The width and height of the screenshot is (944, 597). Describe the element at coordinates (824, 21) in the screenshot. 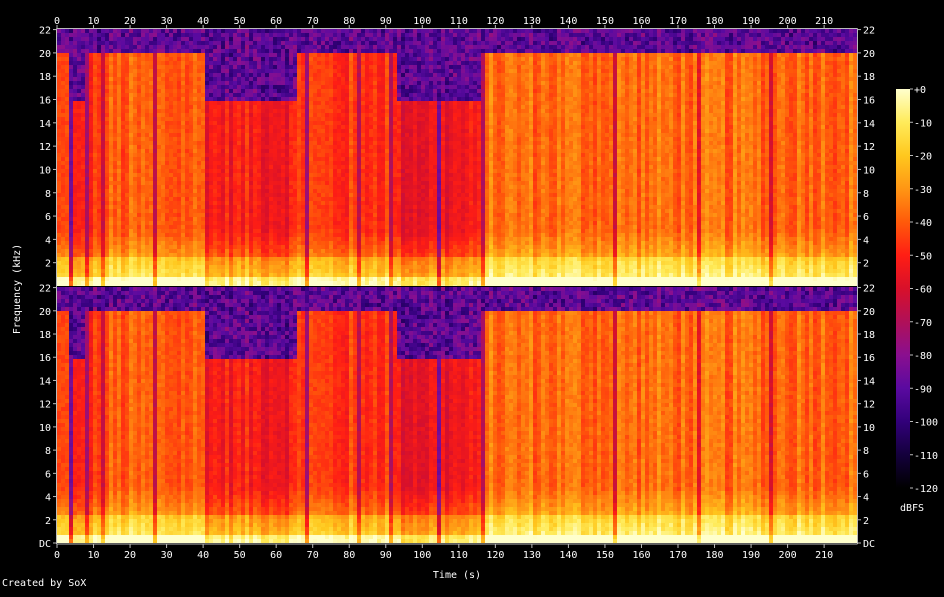

I see `x-tick-label-top: 210` at that location.